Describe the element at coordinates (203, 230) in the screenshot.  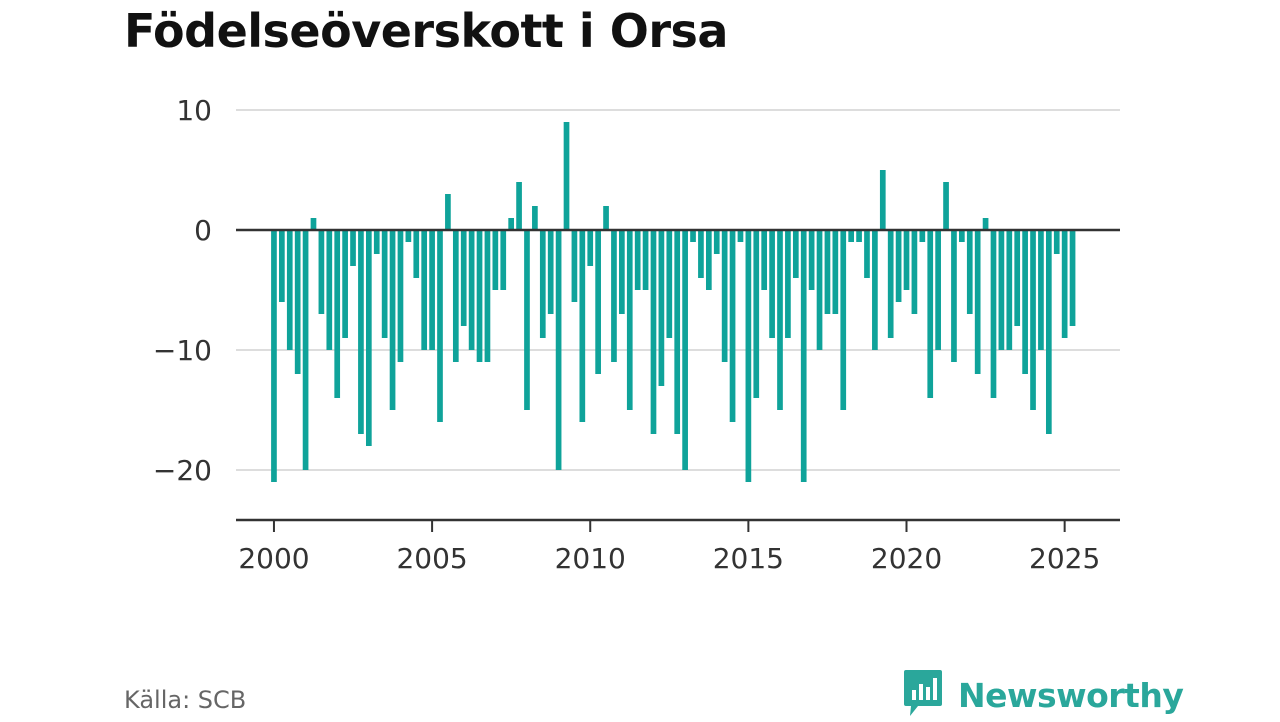
I see `y-tick-label: 0` at that location.